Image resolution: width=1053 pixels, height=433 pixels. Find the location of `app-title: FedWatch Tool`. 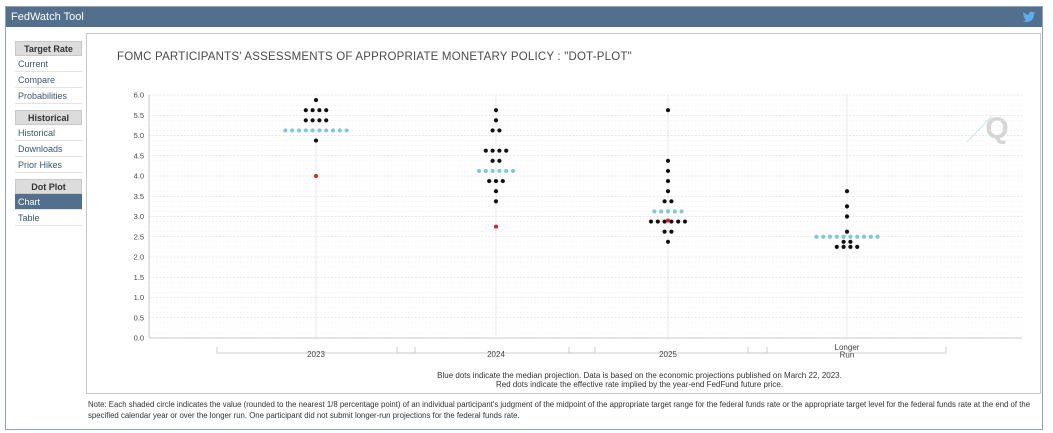

app-title: FedWatch Tool is located at coordinates (47, 17).